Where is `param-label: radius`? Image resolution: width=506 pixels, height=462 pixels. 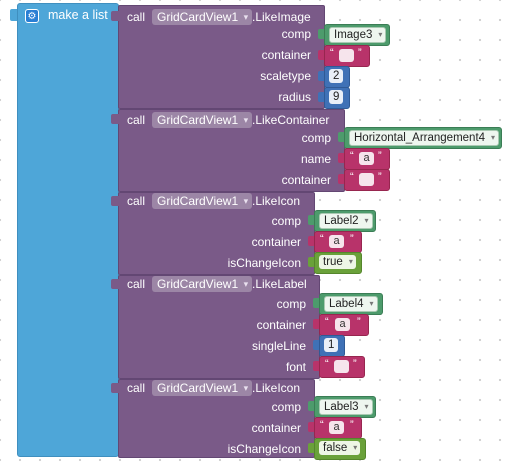 param-label: radius is located at coordinates (294, 97).